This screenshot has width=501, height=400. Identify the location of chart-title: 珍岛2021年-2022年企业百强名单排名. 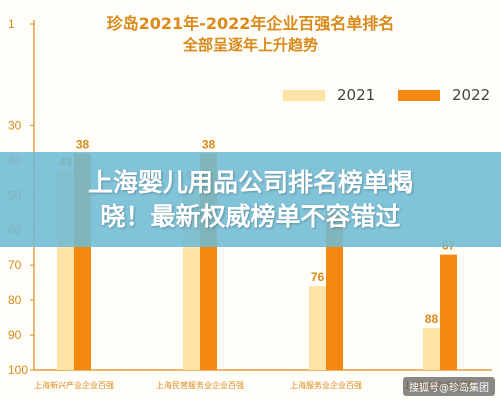
(250, 23).